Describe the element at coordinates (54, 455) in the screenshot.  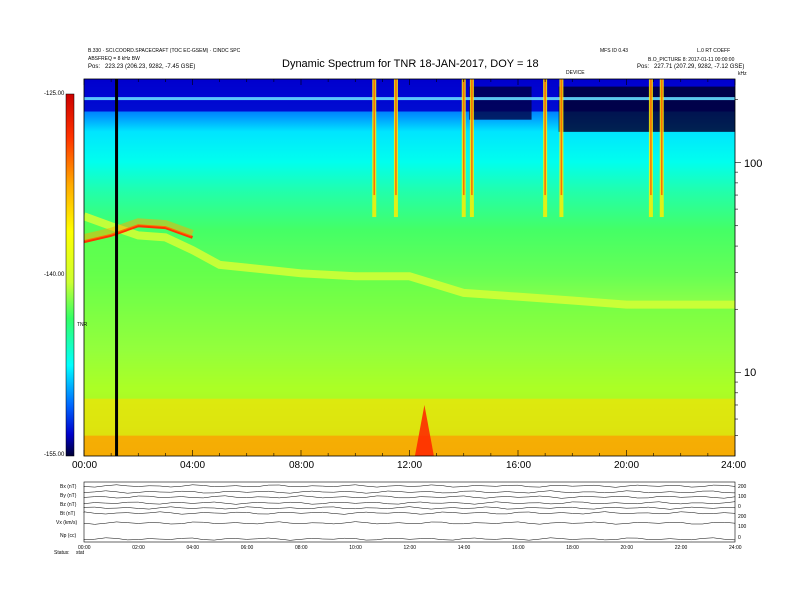
I see `colorbar-tick-bottom: -155.00` at that location.